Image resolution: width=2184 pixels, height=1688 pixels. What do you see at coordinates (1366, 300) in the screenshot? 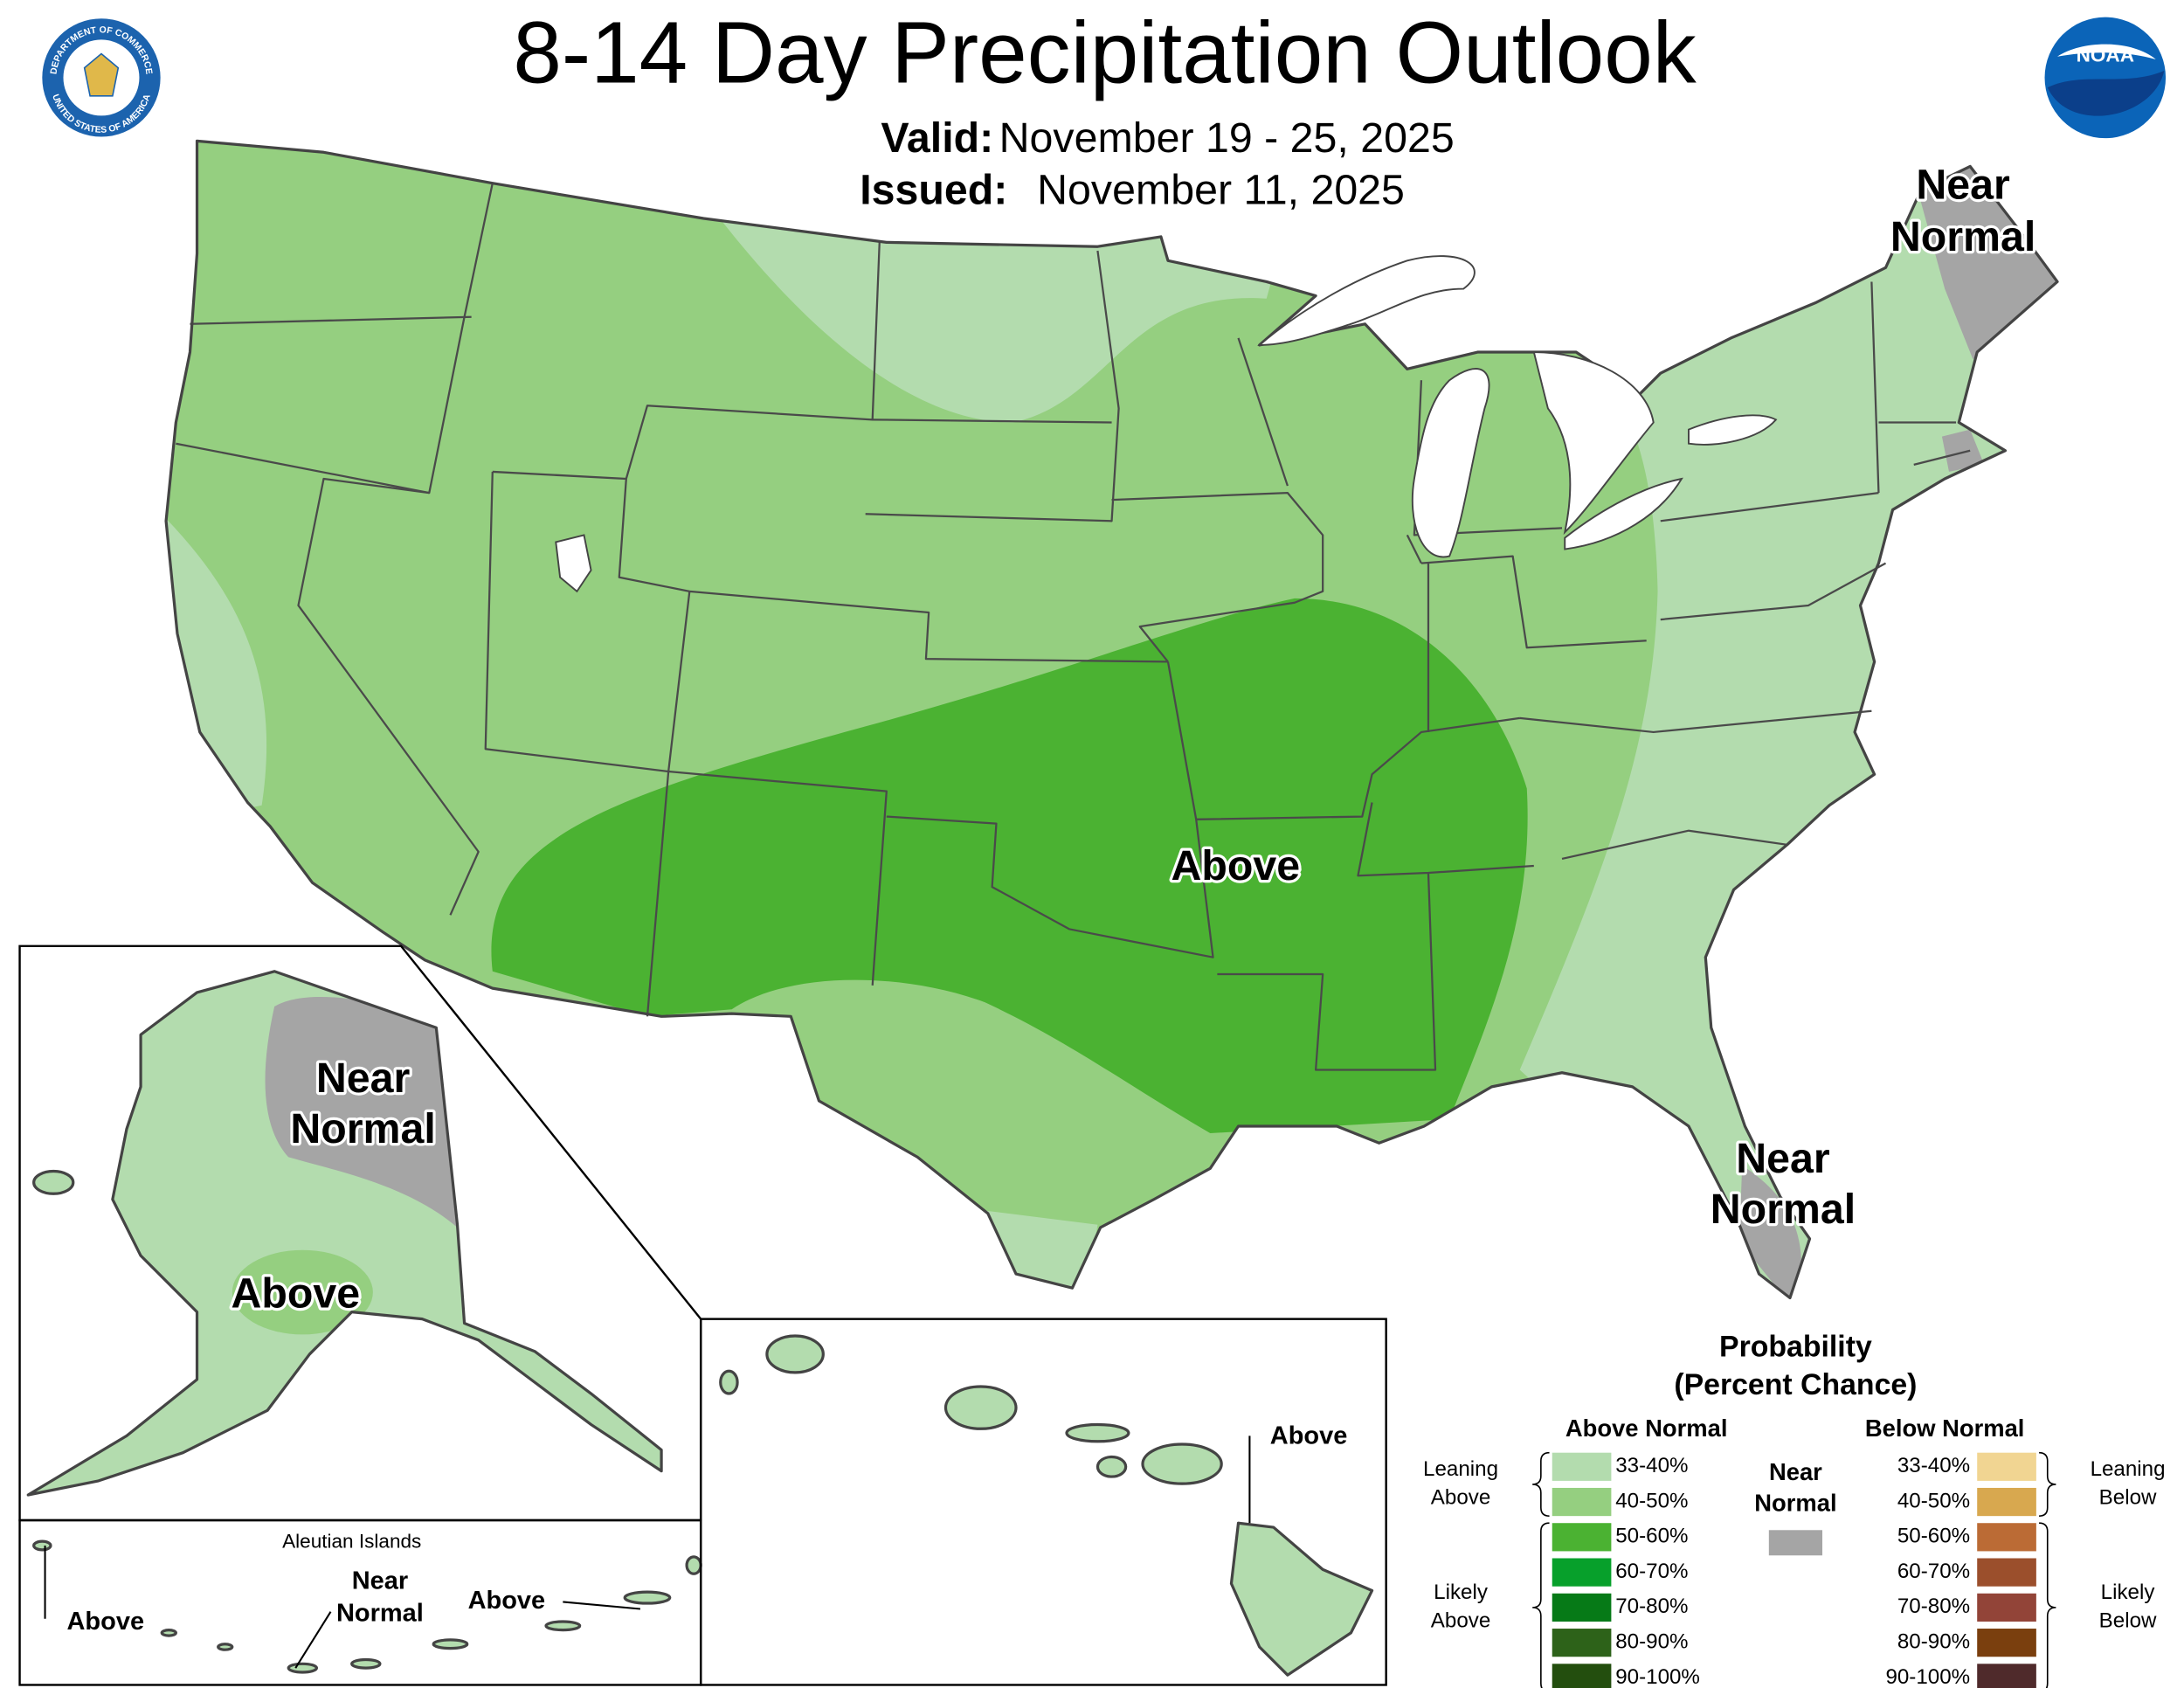
I see `lake-superior` at bounding box center [1366, 300].